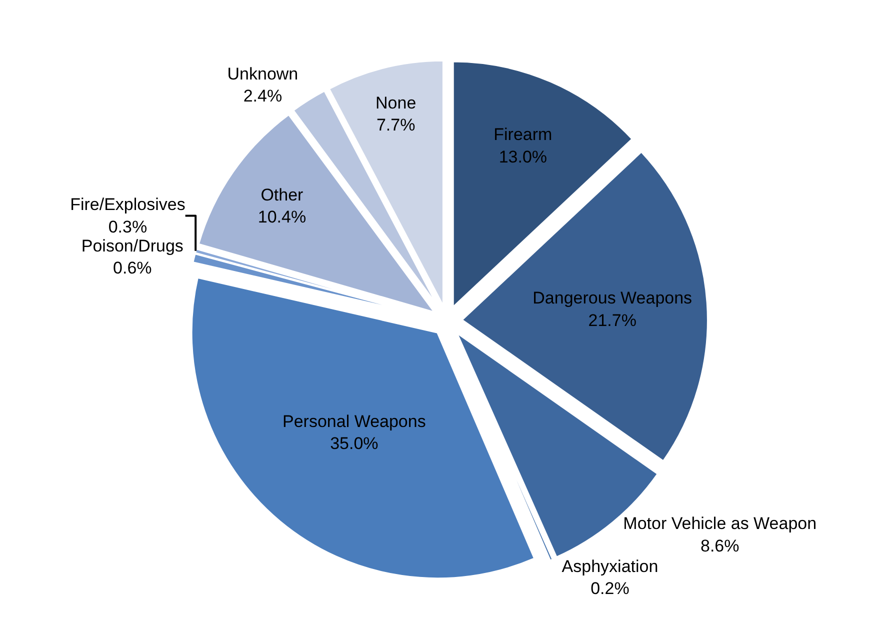  Describe the element at coordinates (610, 566) in the screenshot. I see `slice-label: Asphyxiation` at that location.